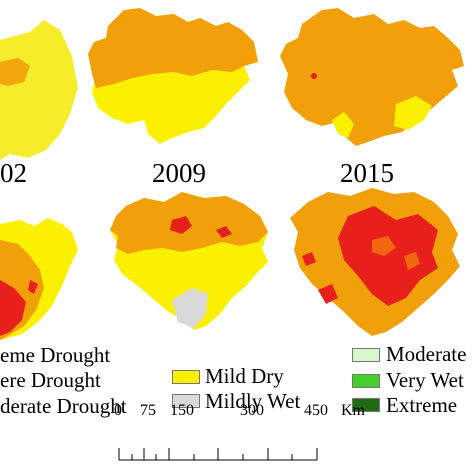 This screenshot has height=474, width=474. Describe the element at coordinates (118, 410) in the screenshot. I see `scale-tick-label-0: 0` at that location.